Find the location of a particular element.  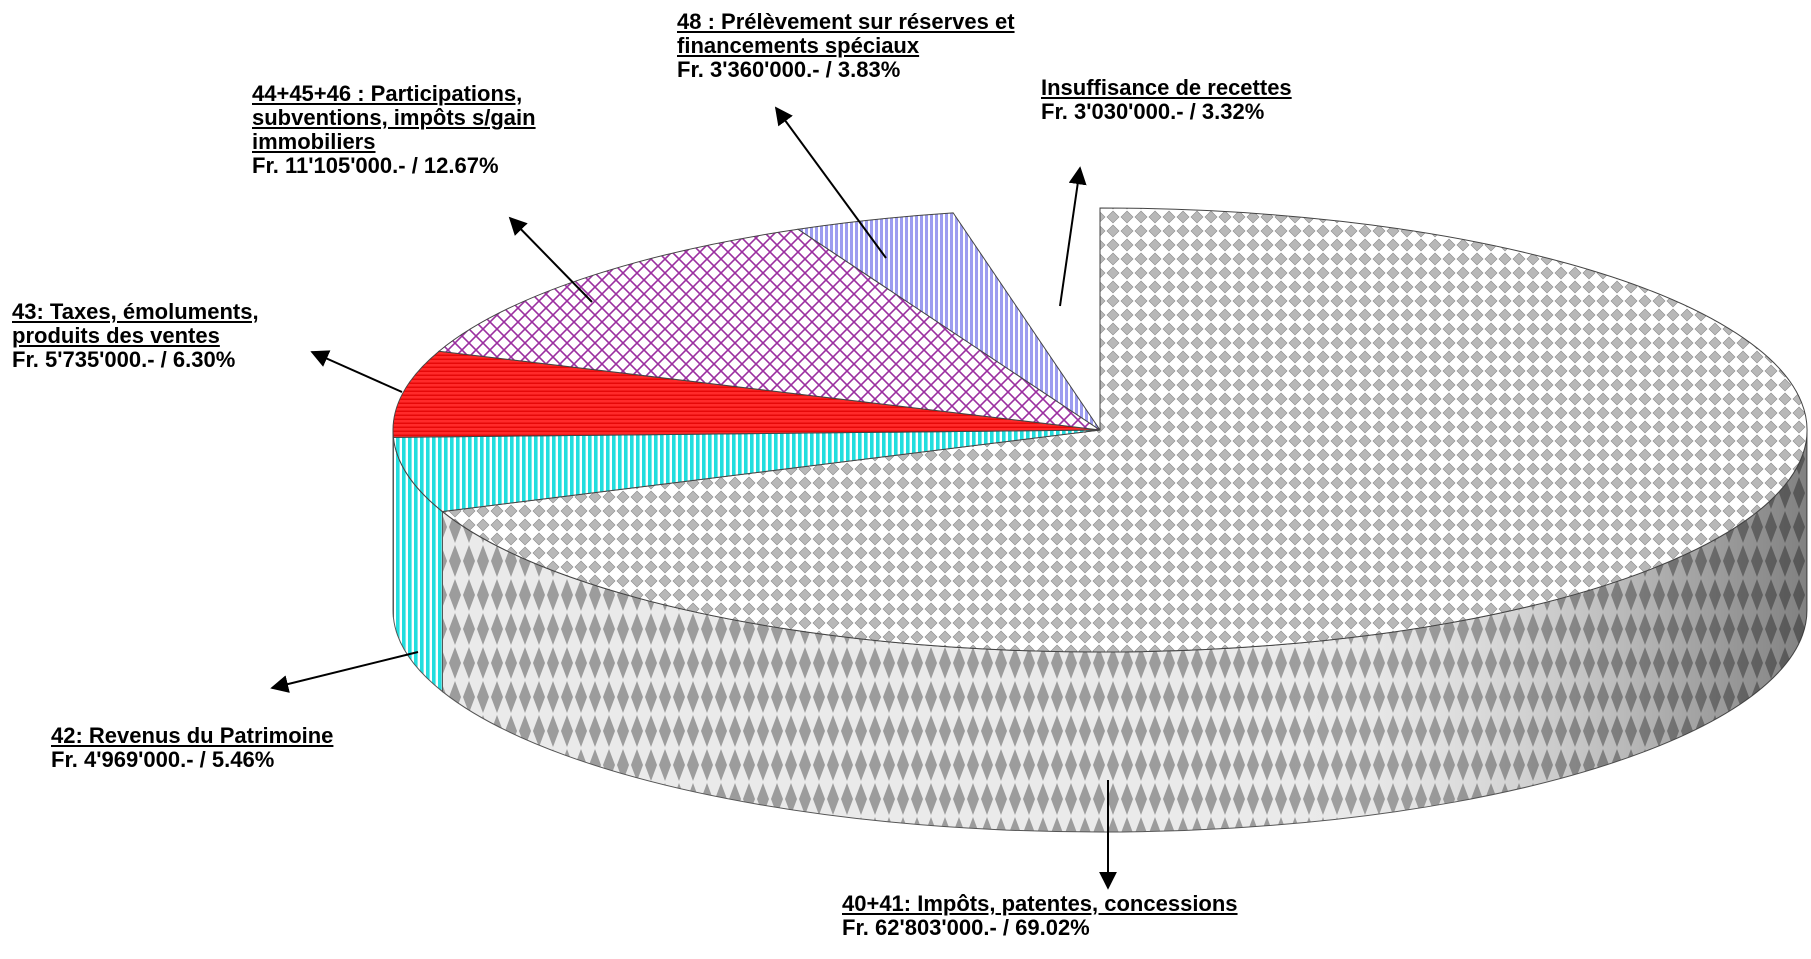

label-participations-title-3: immobiliers is located at coordinates (394, 142).